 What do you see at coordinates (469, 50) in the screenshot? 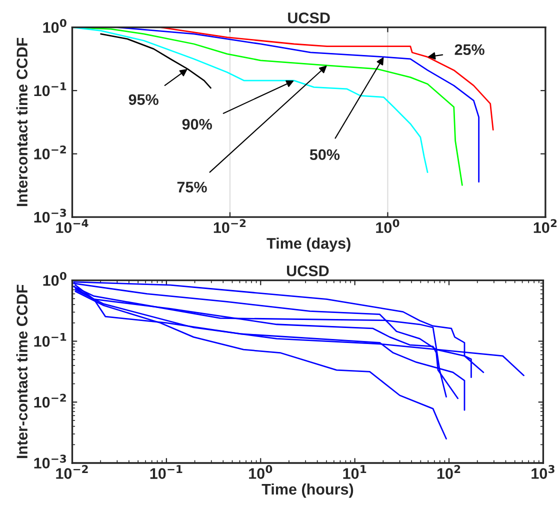
I see `annotation: 25%` at bounding box center [469, 50].